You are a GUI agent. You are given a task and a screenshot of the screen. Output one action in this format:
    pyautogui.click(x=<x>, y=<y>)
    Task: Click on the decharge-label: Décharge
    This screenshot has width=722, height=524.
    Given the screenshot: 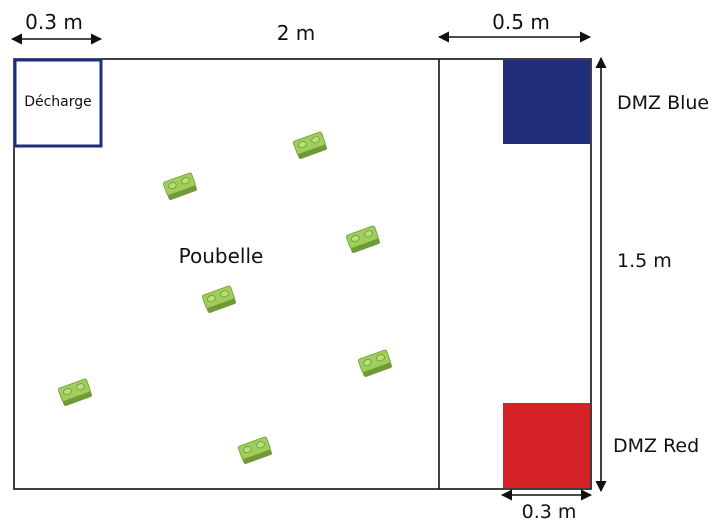 What is the action you would take?
    pyautogui.click(x=58, y=102)
    